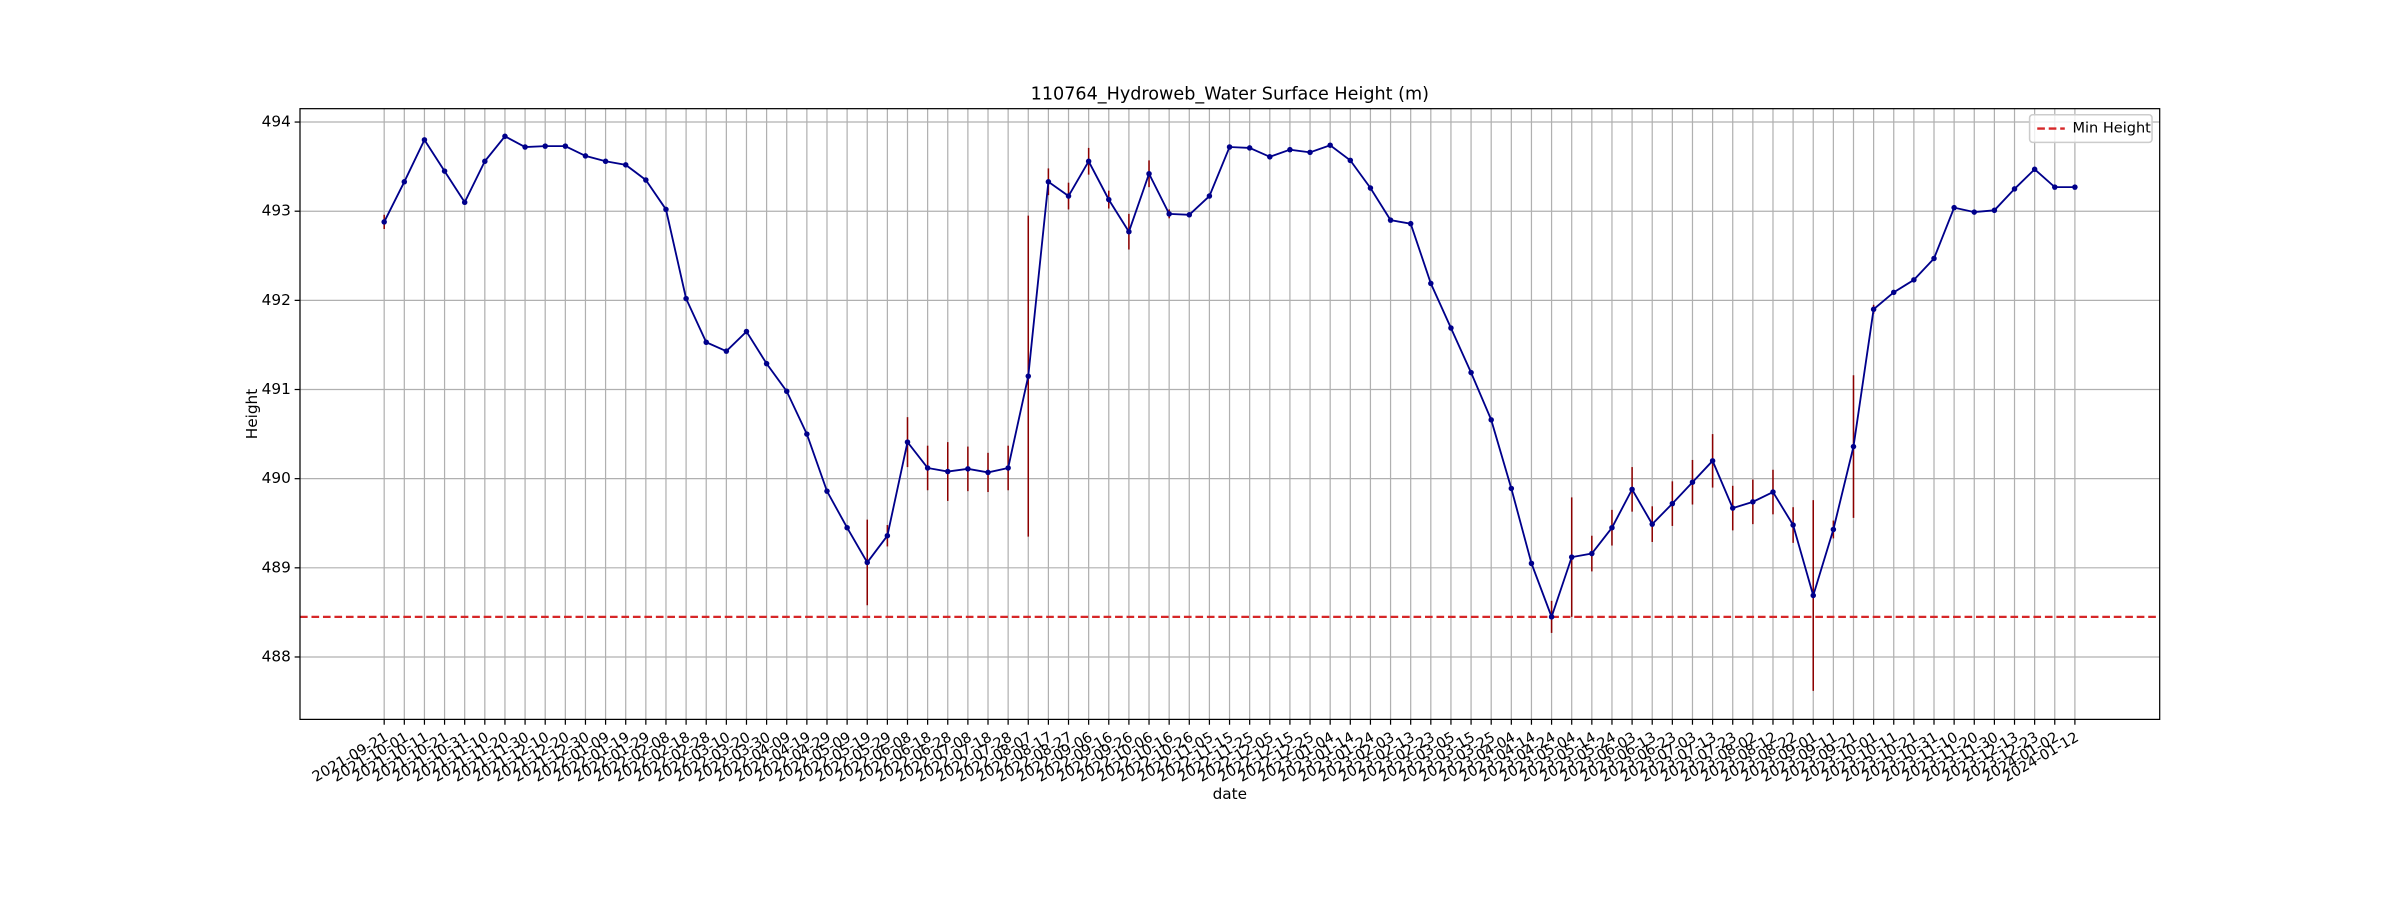 This screenshot has height=900, width=2400. Describe the element at coordinates (276, 478) in the screenshot. I see `y-tick-label: 490` at that location.